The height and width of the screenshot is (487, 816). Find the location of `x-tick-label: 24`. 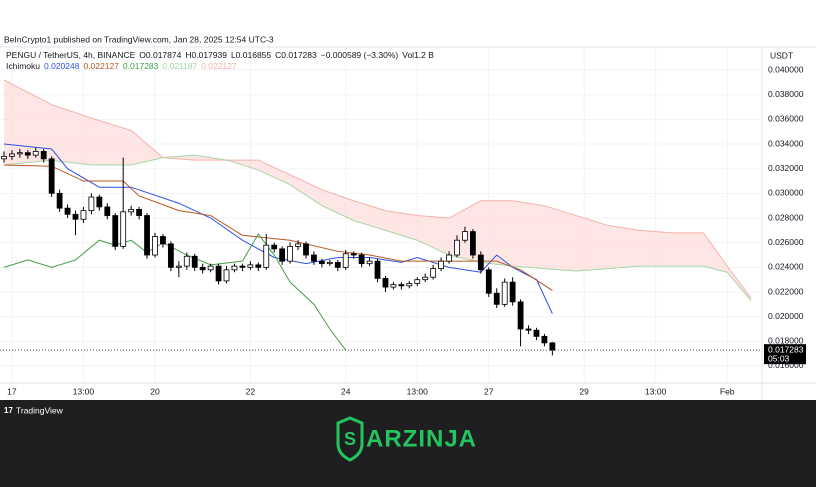

x-tick-label: 24 is located at coordinates (346, 391).